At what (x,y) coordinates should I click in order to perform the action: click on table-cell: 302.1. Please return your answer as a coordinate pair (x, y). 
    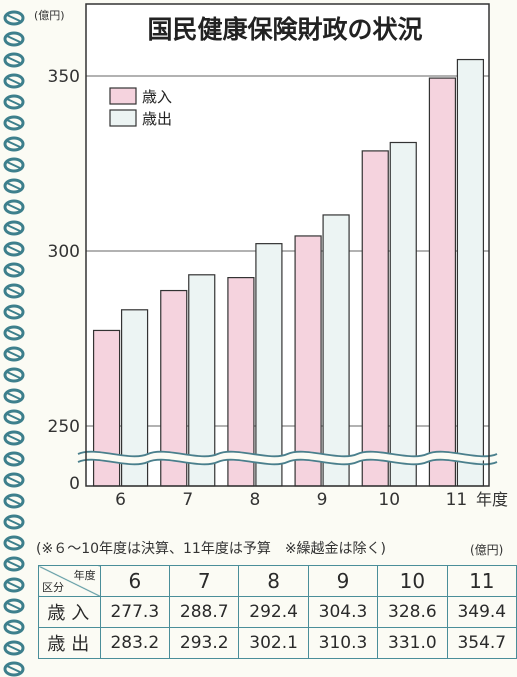
    Looking at the image, I should click on (273, 643).